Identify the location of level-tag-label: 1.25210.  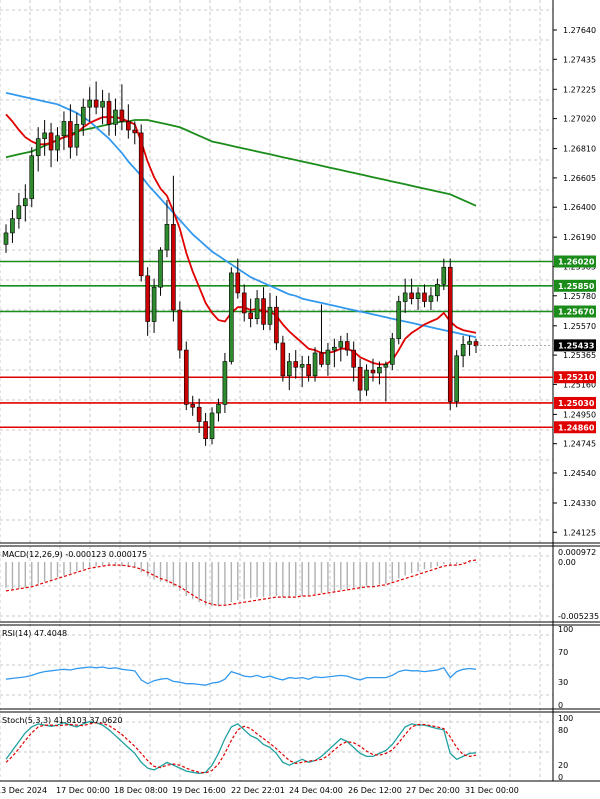
(576, 377).